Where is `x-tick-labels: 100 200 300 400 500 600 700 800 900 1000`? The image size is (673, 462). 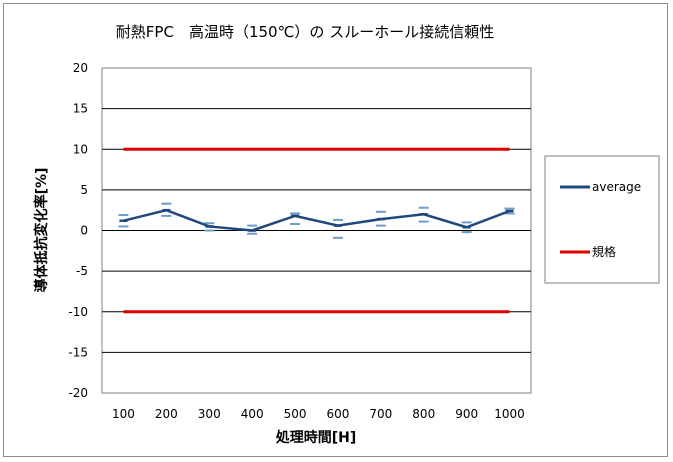 x-tick-labels: 100 200 300 400 500 600 700 800 900 1000 is located at coordinates (318, 414).